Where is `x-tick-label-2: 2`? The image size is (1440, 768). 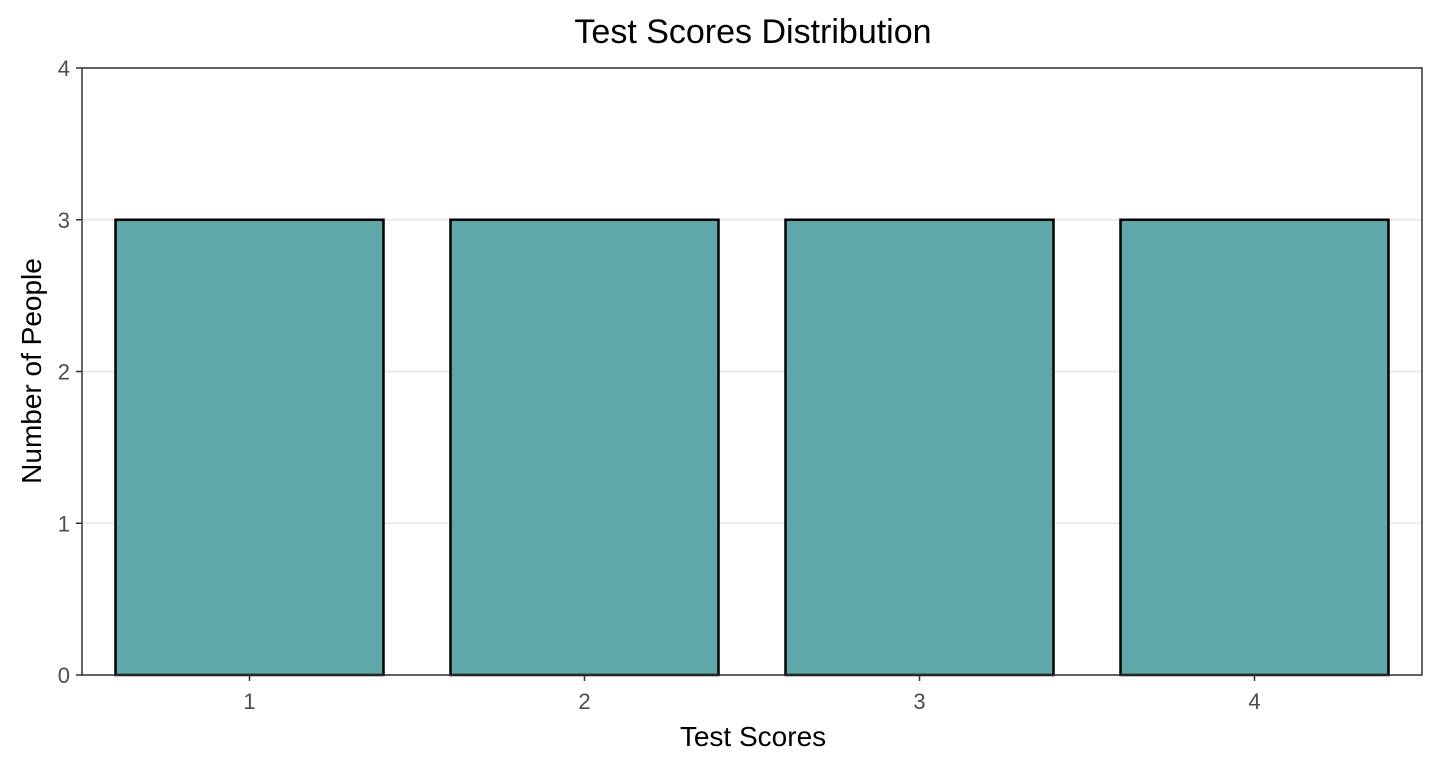 x-tick-label-2: 2 is located at coordinates (584, 701).